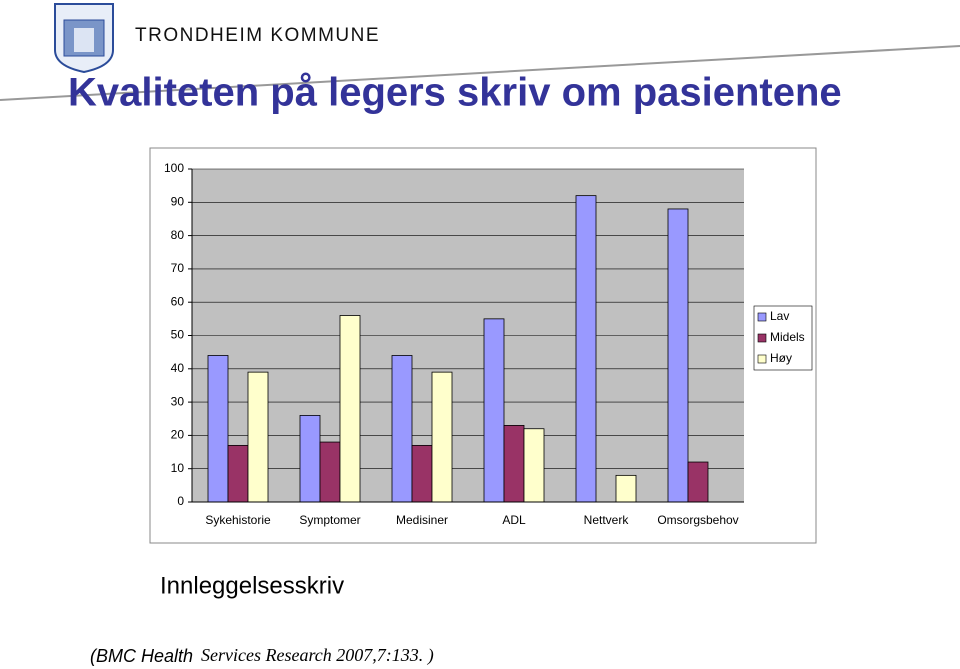  I want to click on subtitle: Innleggelsesskriv, so click(252, 585).